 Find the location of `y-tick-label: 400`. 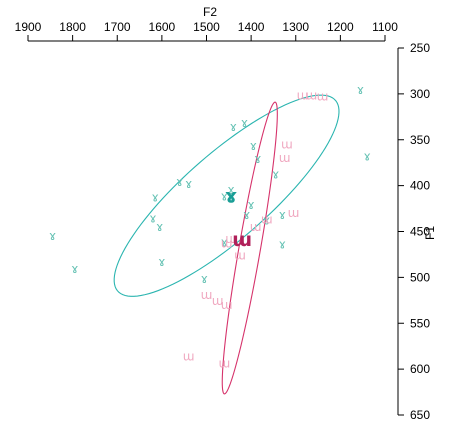

y-tick-label: 400 is located at coordinates (420, 186).